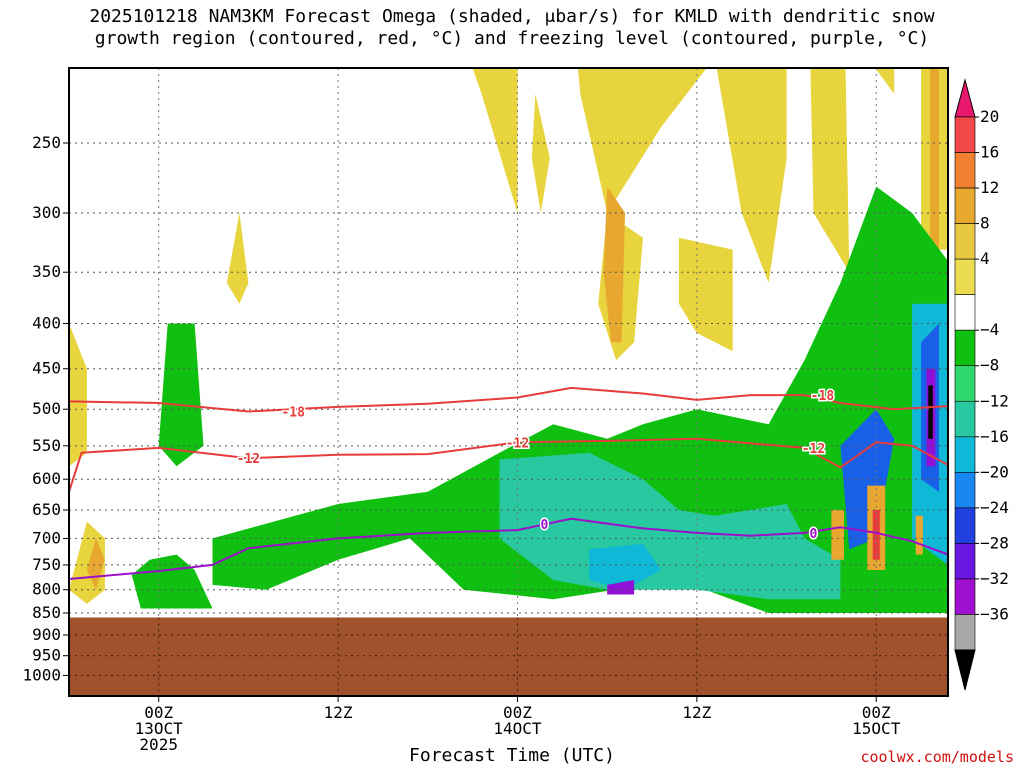  Describe the element at coordinates (46, 589) in the screenshot. I see `y-tick-label: 800` at that location.